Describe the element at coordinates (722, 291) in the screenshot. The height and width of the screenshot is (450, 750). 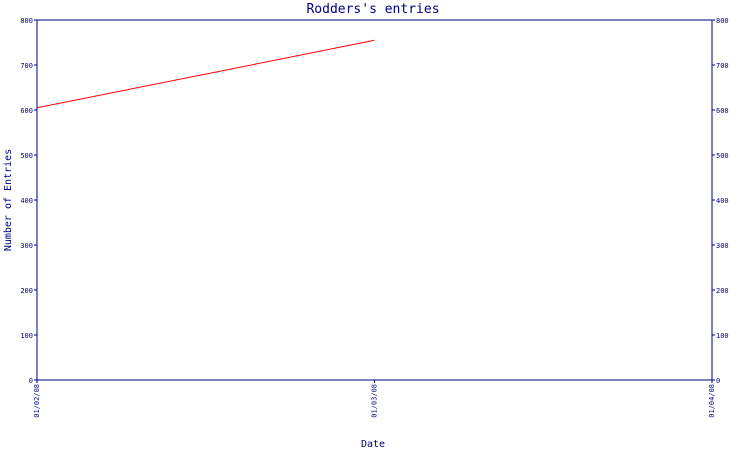
I see `right-y-tick-label: 200` at that location.